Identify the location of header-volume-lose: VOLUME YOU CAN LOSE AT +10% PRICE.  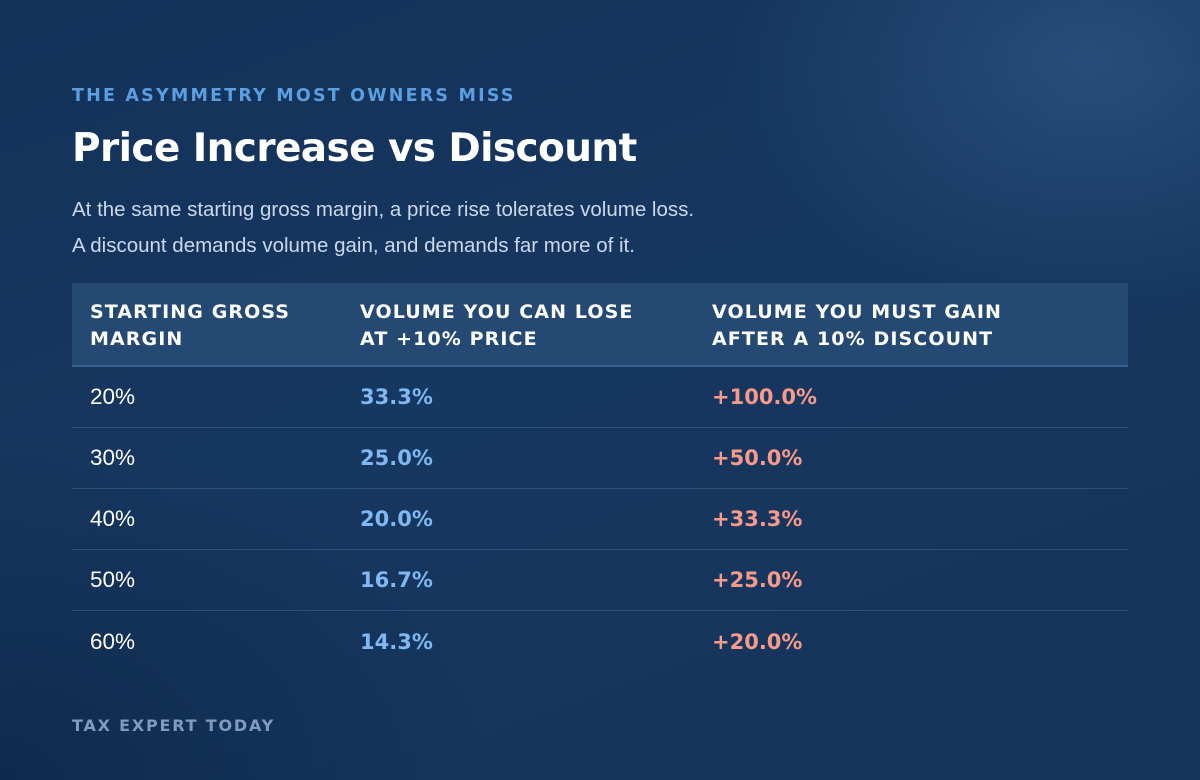
(518, 324).